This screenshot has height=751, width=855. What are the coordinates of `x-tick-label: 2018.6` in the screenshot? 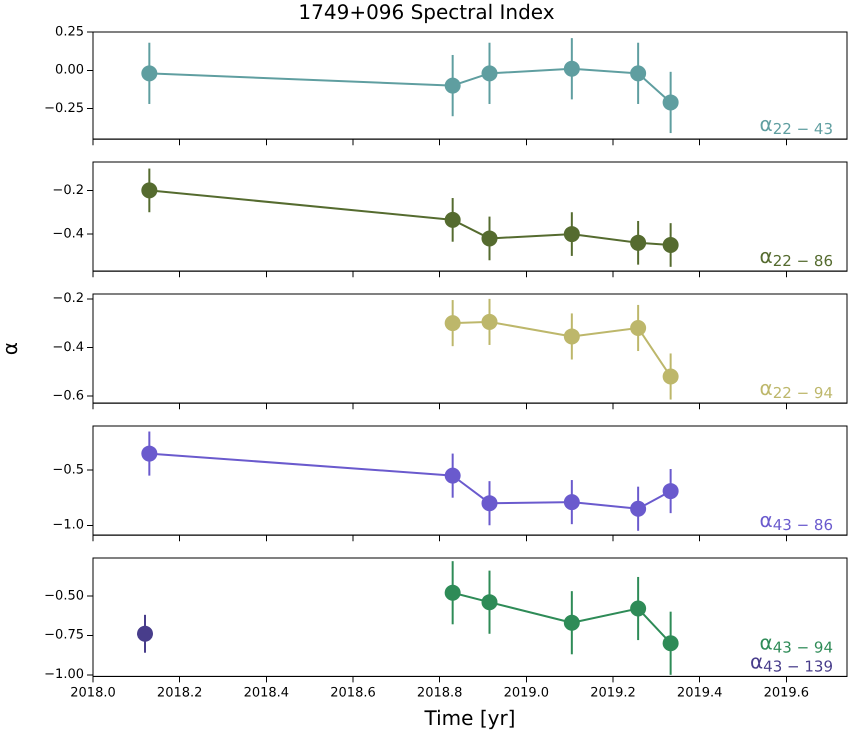 It's located at (353, 693).